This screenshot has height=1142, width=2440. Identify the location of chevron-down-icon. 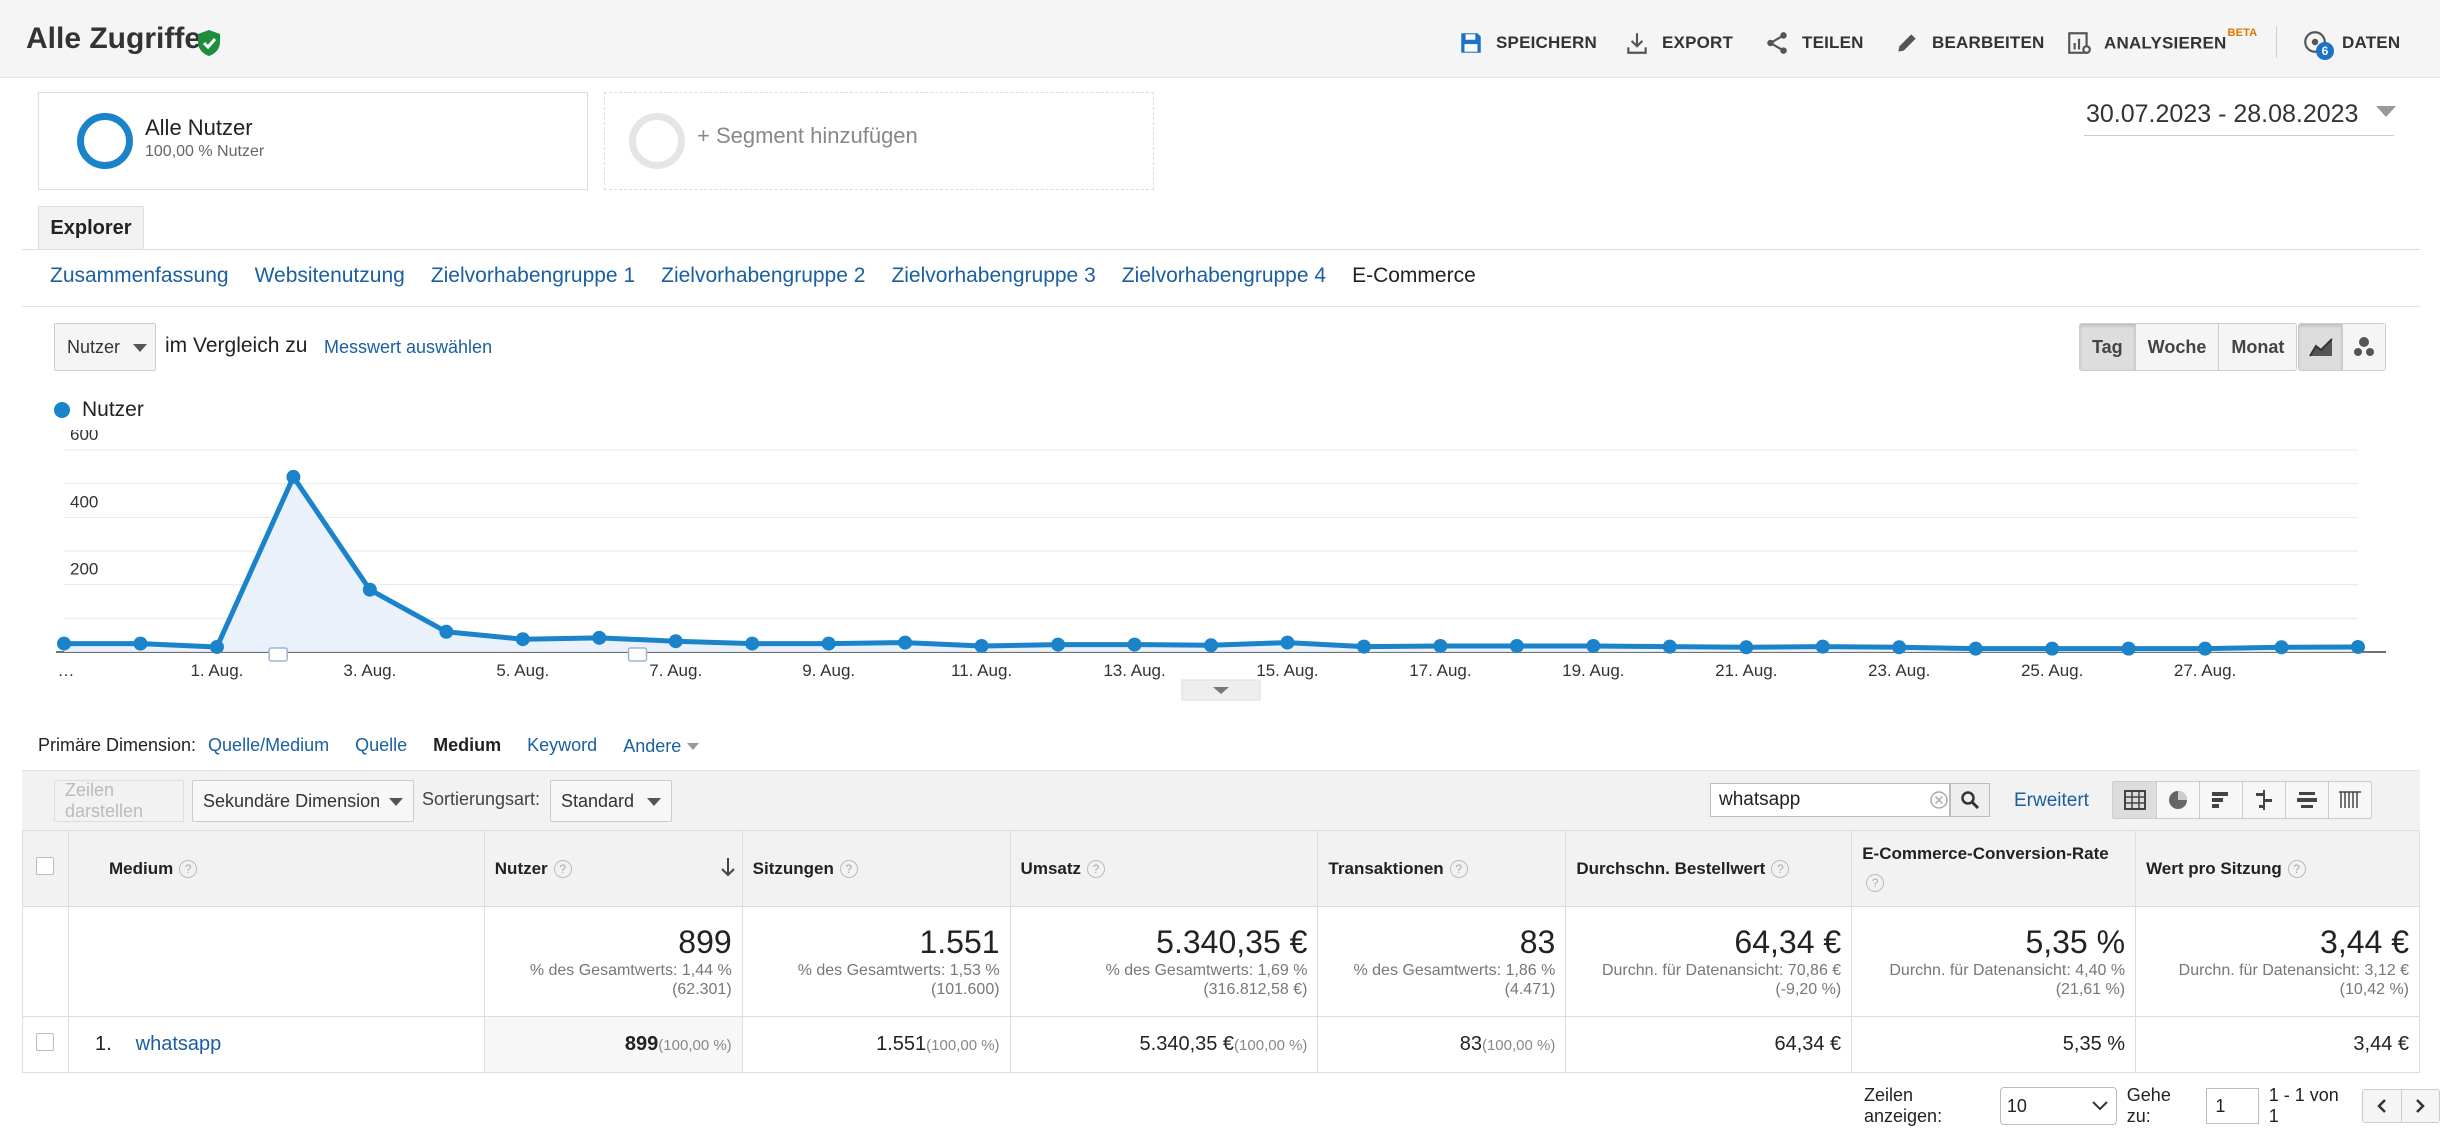
(2386, 111).